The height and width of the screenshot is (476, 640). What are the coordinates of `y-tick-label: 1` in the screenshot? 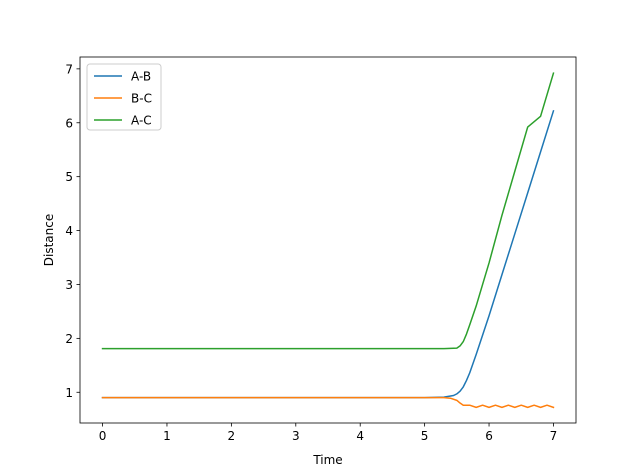 It's located at (69, 393).